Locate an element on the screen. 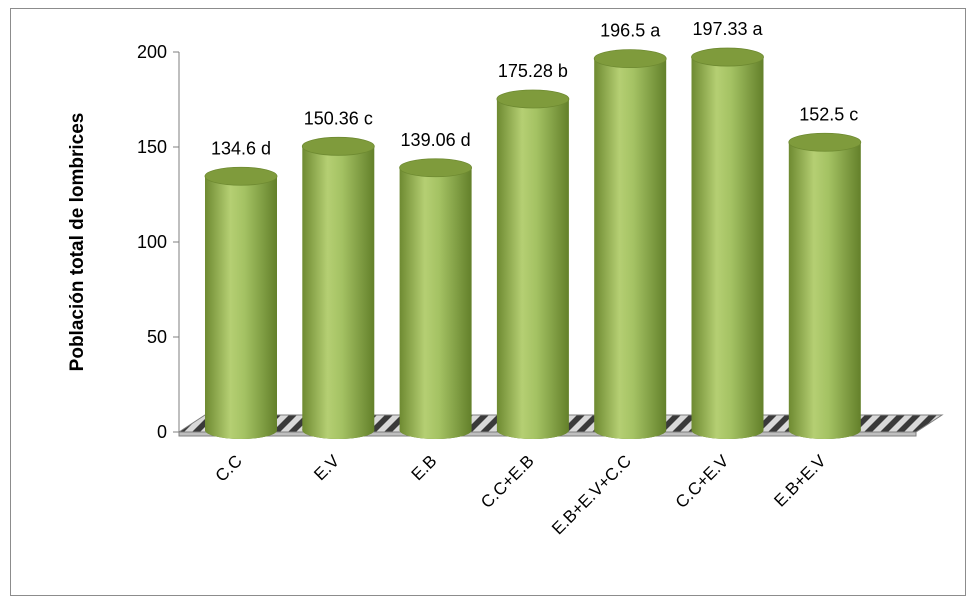 This screenshot has height=600, width=979. y-tick-label: 100 is located at coordinates (152, 242).